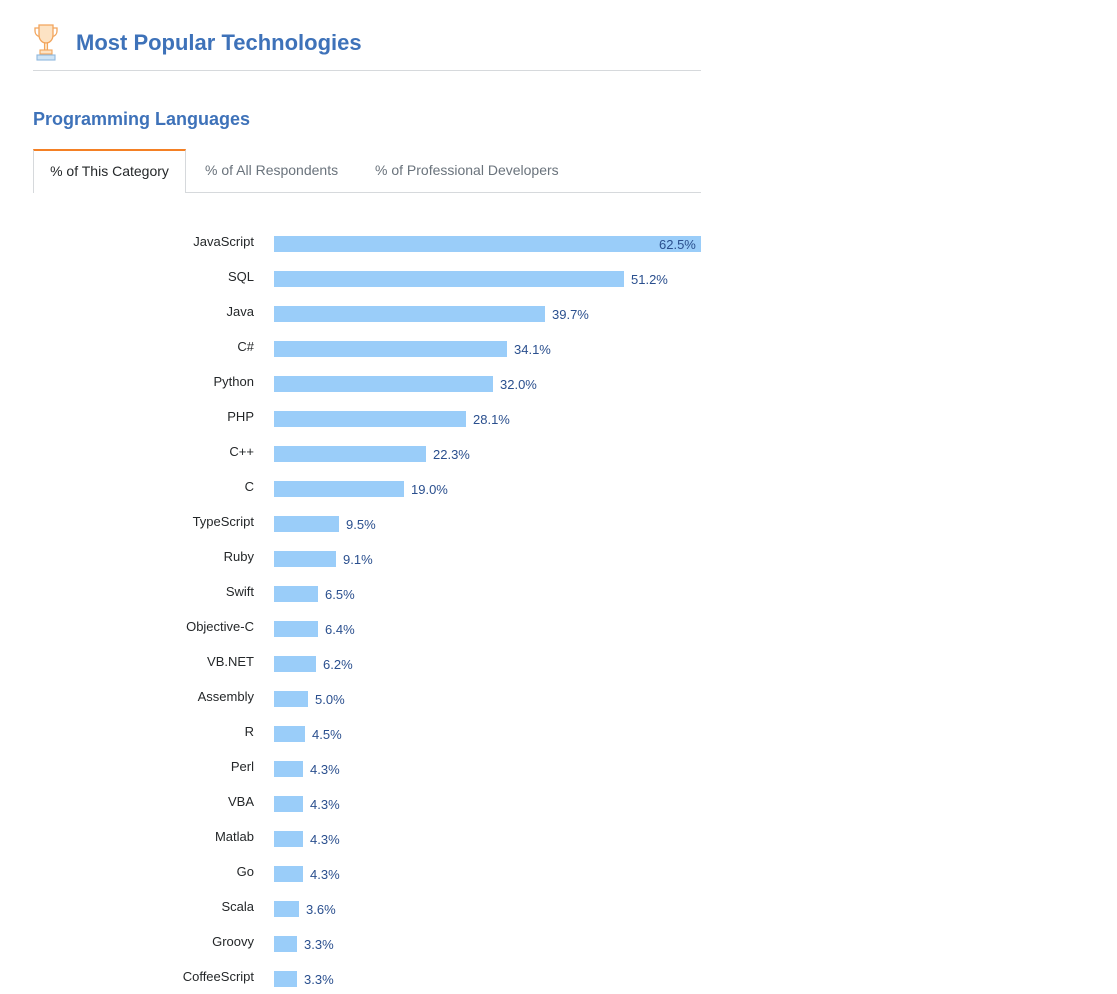  What do you see at coordinates (325, 769) in the screenshot?
I see `bar-value-perl: 4.3%` at bounding box center [325, 769].